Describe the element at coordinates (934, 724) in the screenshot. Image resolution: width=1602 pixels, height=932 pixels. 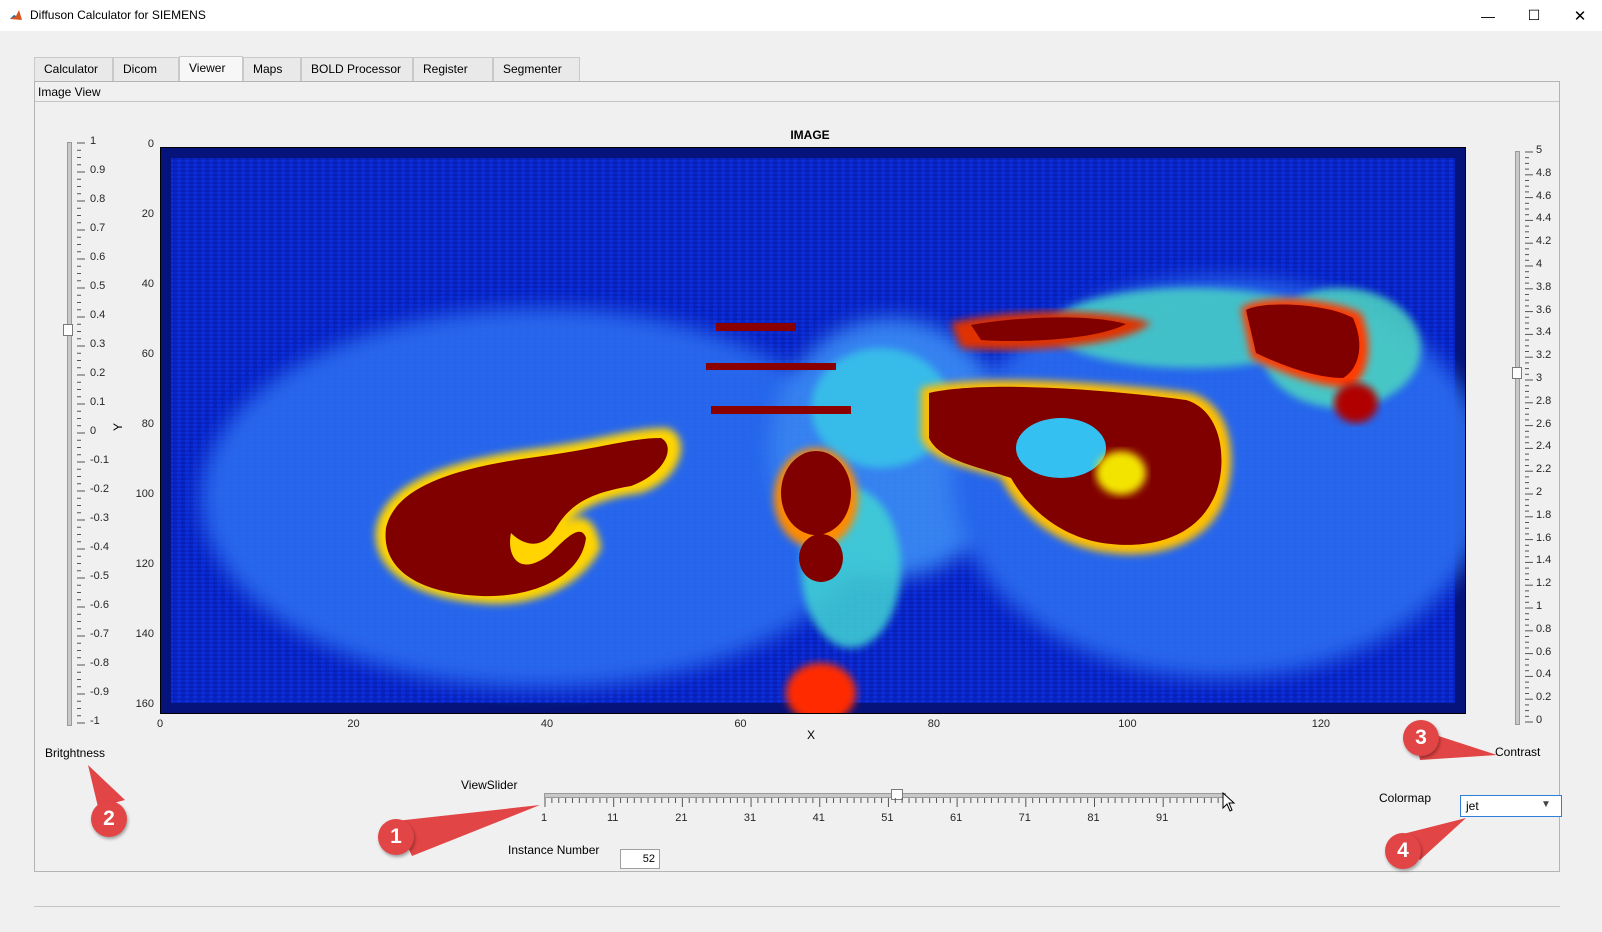
I see `x-tick-label: 80` at that location.